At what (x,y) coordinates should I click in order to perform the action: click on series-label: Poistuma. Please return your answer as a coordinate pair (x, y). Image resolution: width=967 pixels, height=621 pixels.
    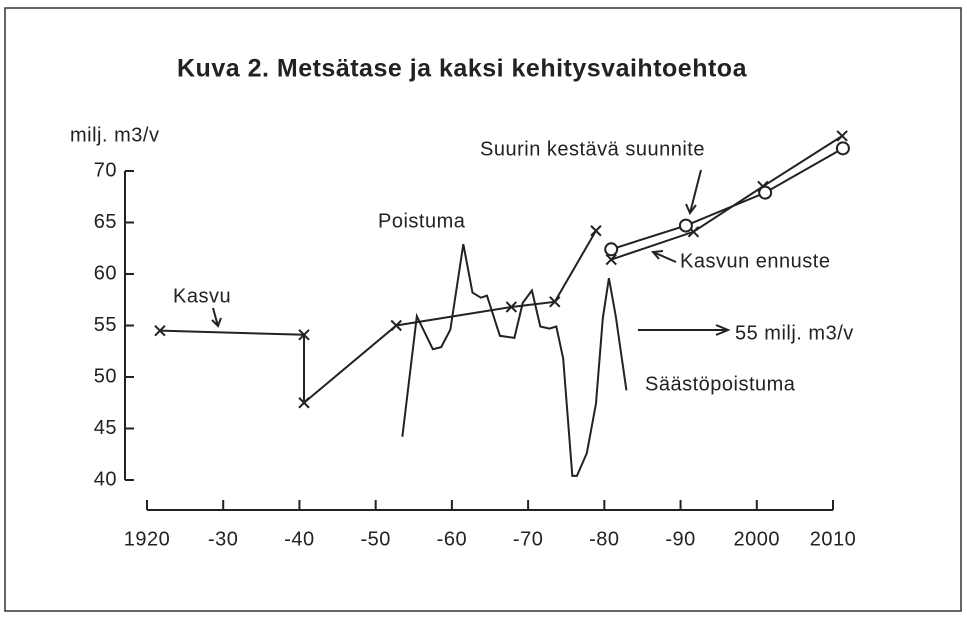
    Looking at the image, I should click on (422, 221).